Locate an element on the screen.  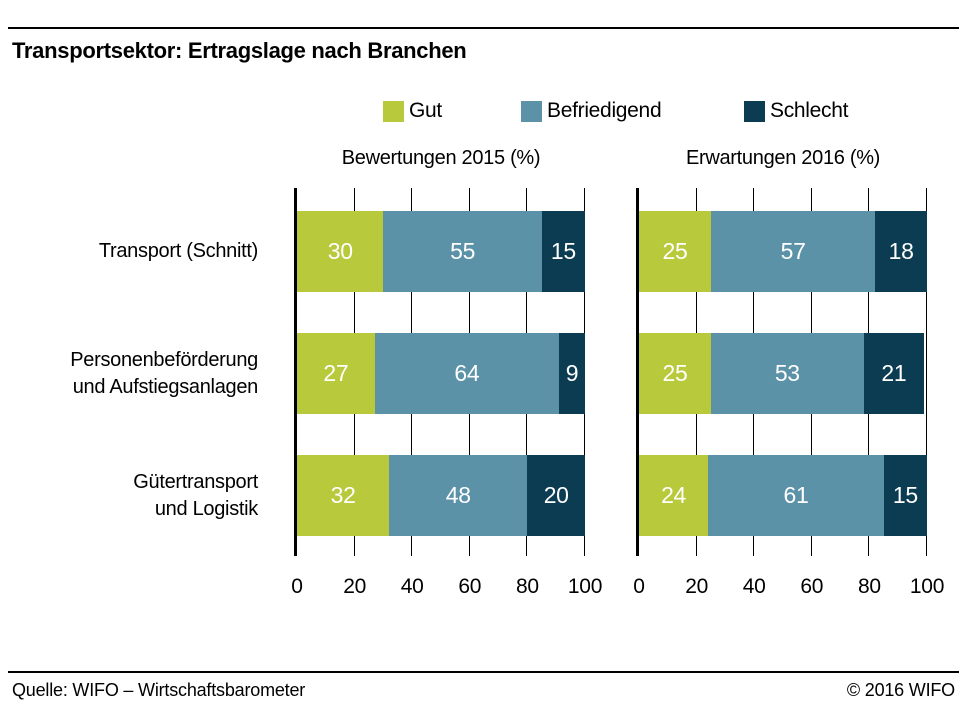
bar-value-label: 32 is located at coordinates (343, 495).